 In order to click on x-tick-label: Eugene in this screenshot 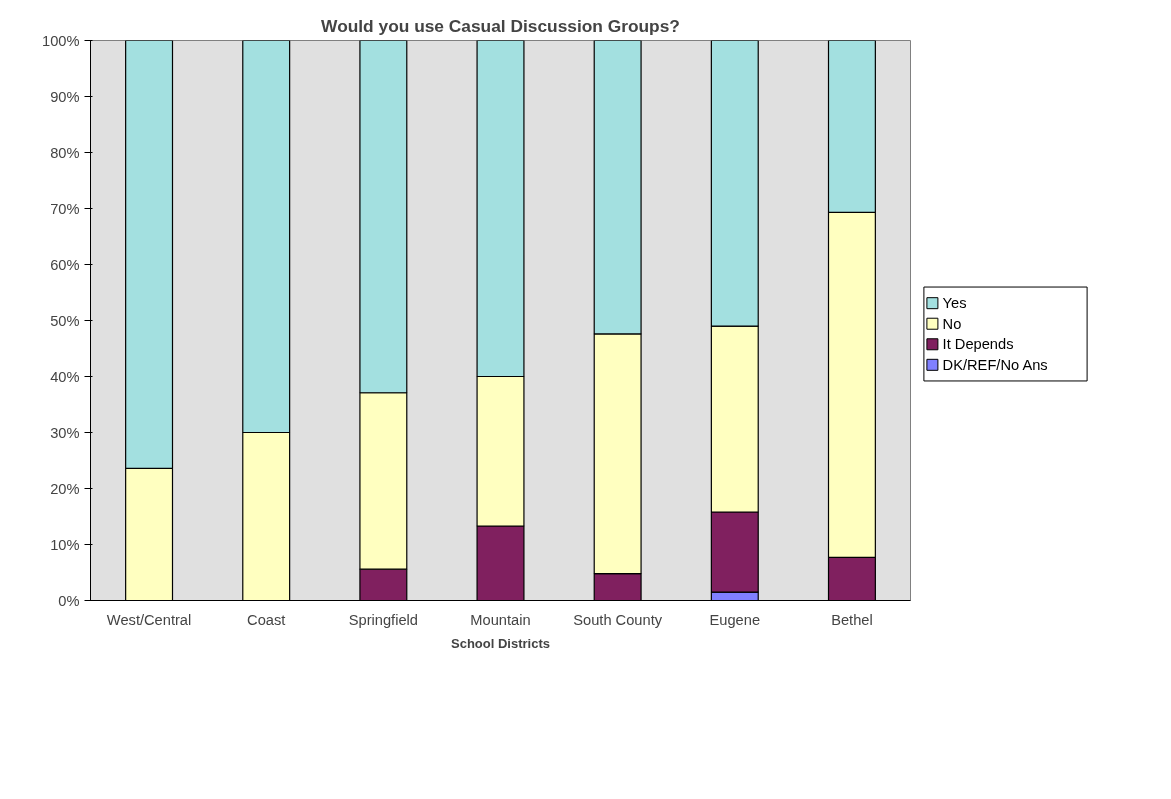, I will do `click(735, 619)`.